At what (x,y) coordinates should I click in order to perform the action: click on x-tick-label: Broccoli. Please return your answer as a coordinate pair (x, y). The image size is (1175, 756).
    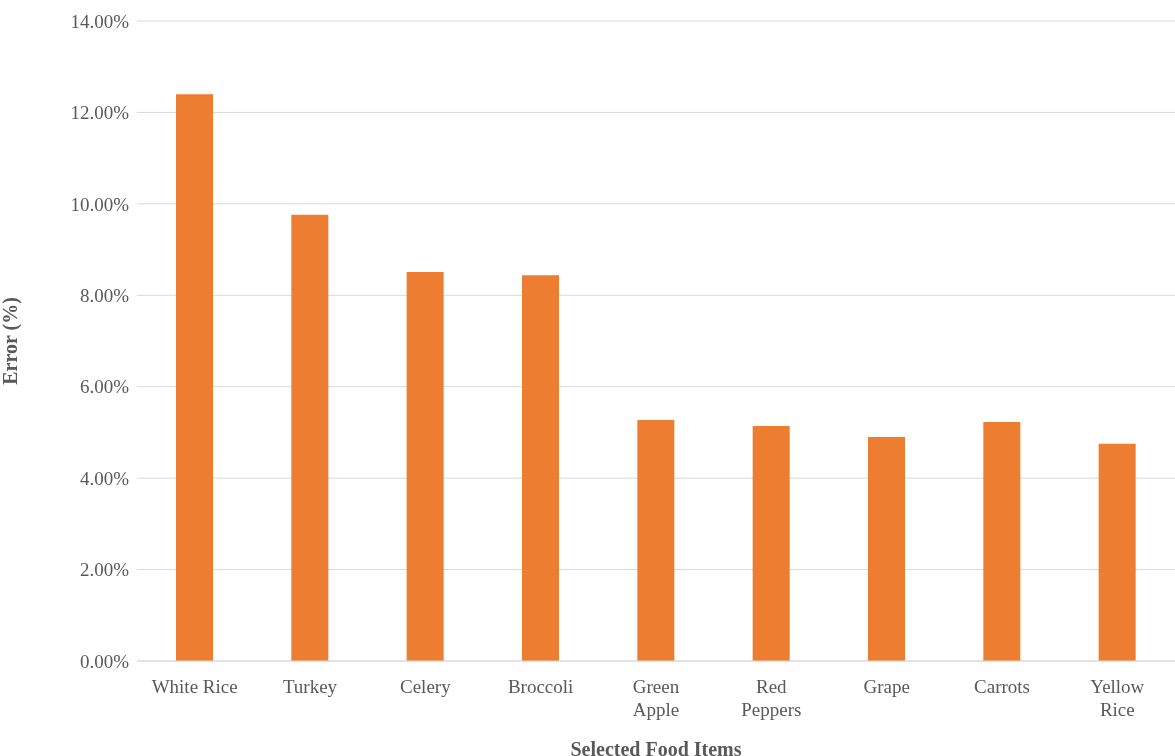
    Looking at the image, I should click on (540, 686).